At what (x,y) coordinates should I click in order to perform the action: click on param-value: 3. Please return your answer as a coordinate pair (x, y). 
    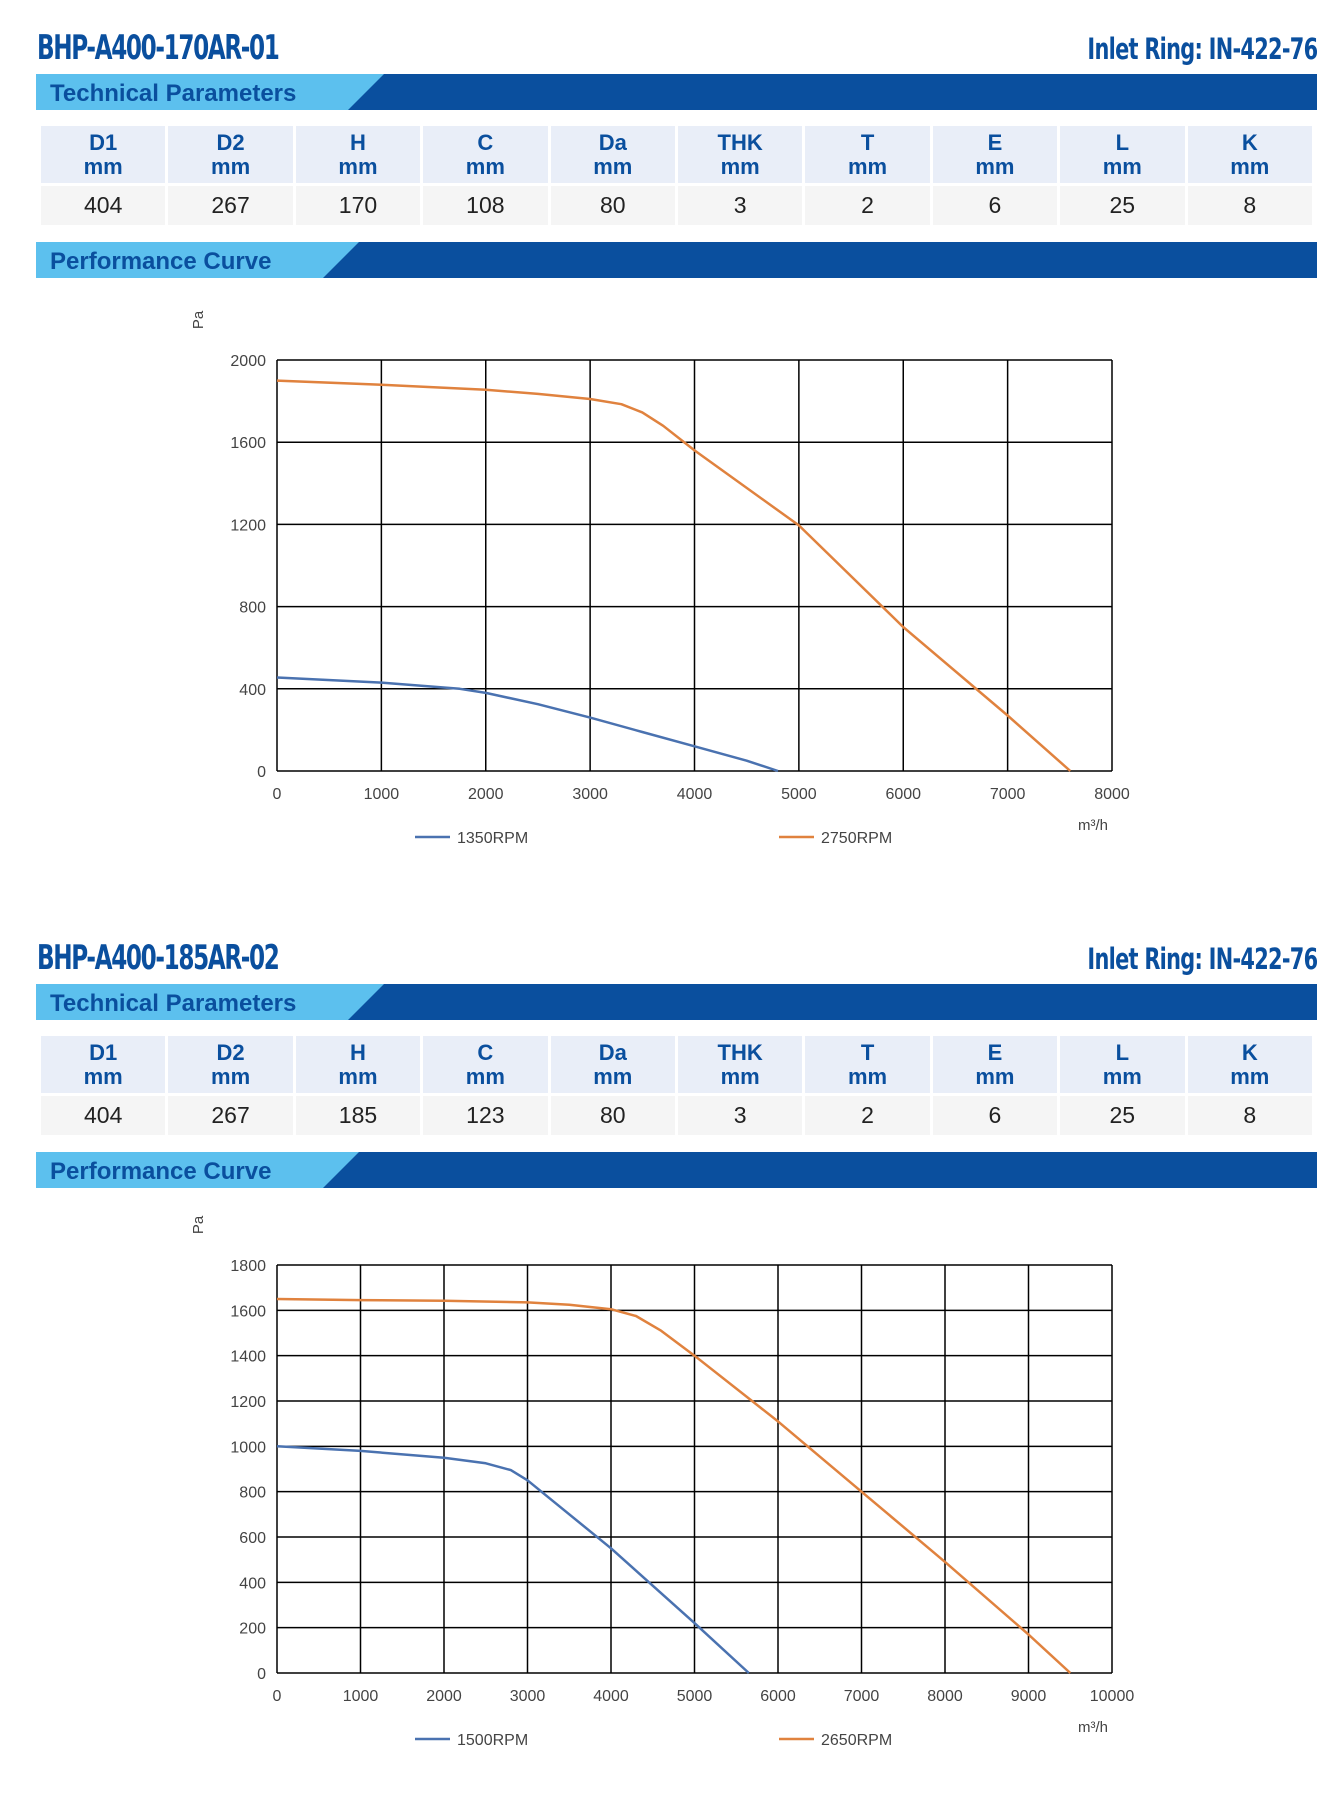
    Looking at the image, I should click on (740, 204).